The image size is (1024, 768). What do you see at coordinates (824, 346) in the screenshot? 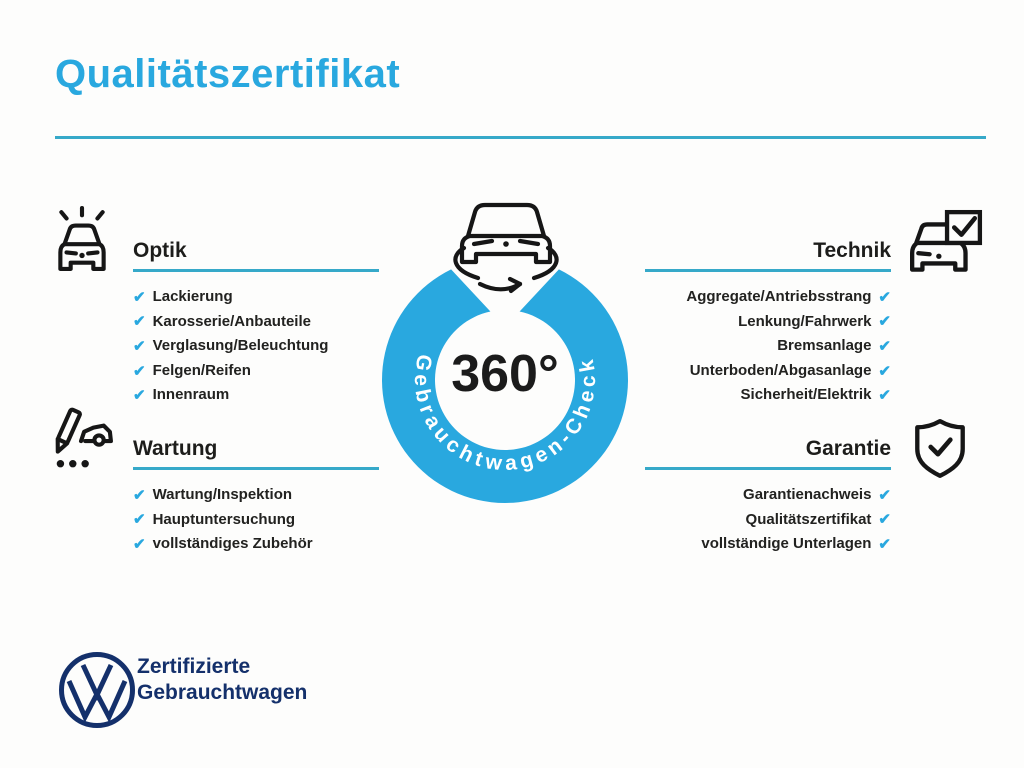
I see `list-item-label: Bremsanlage` at bounding box center [824, 346].